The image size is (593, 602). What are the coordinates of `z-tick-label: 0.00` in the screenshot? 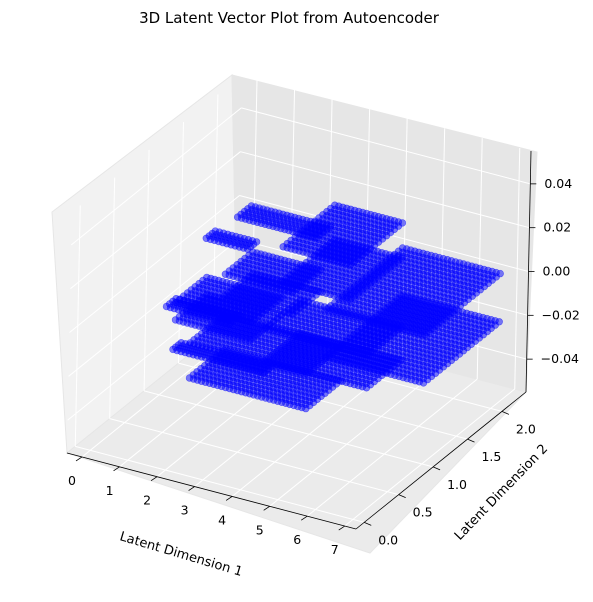 It's located at (557, 271).